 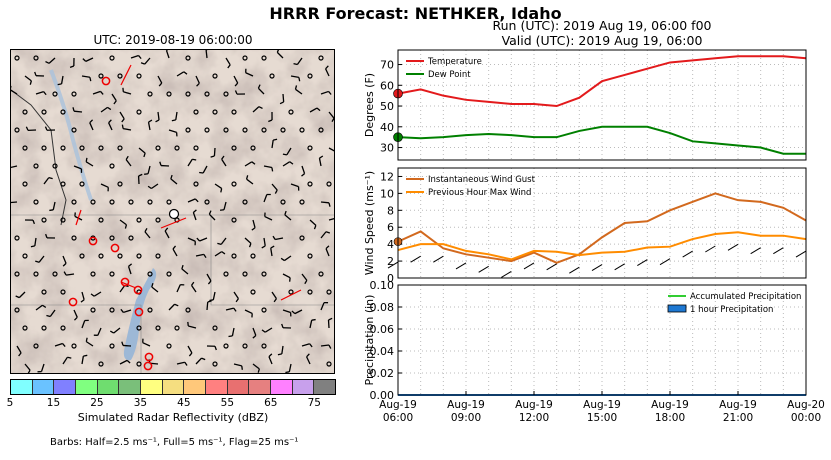 What do you see at coordinates (73, 302) in the screenshot?
I see `highlighted-station` at bounding box center [73, 302].